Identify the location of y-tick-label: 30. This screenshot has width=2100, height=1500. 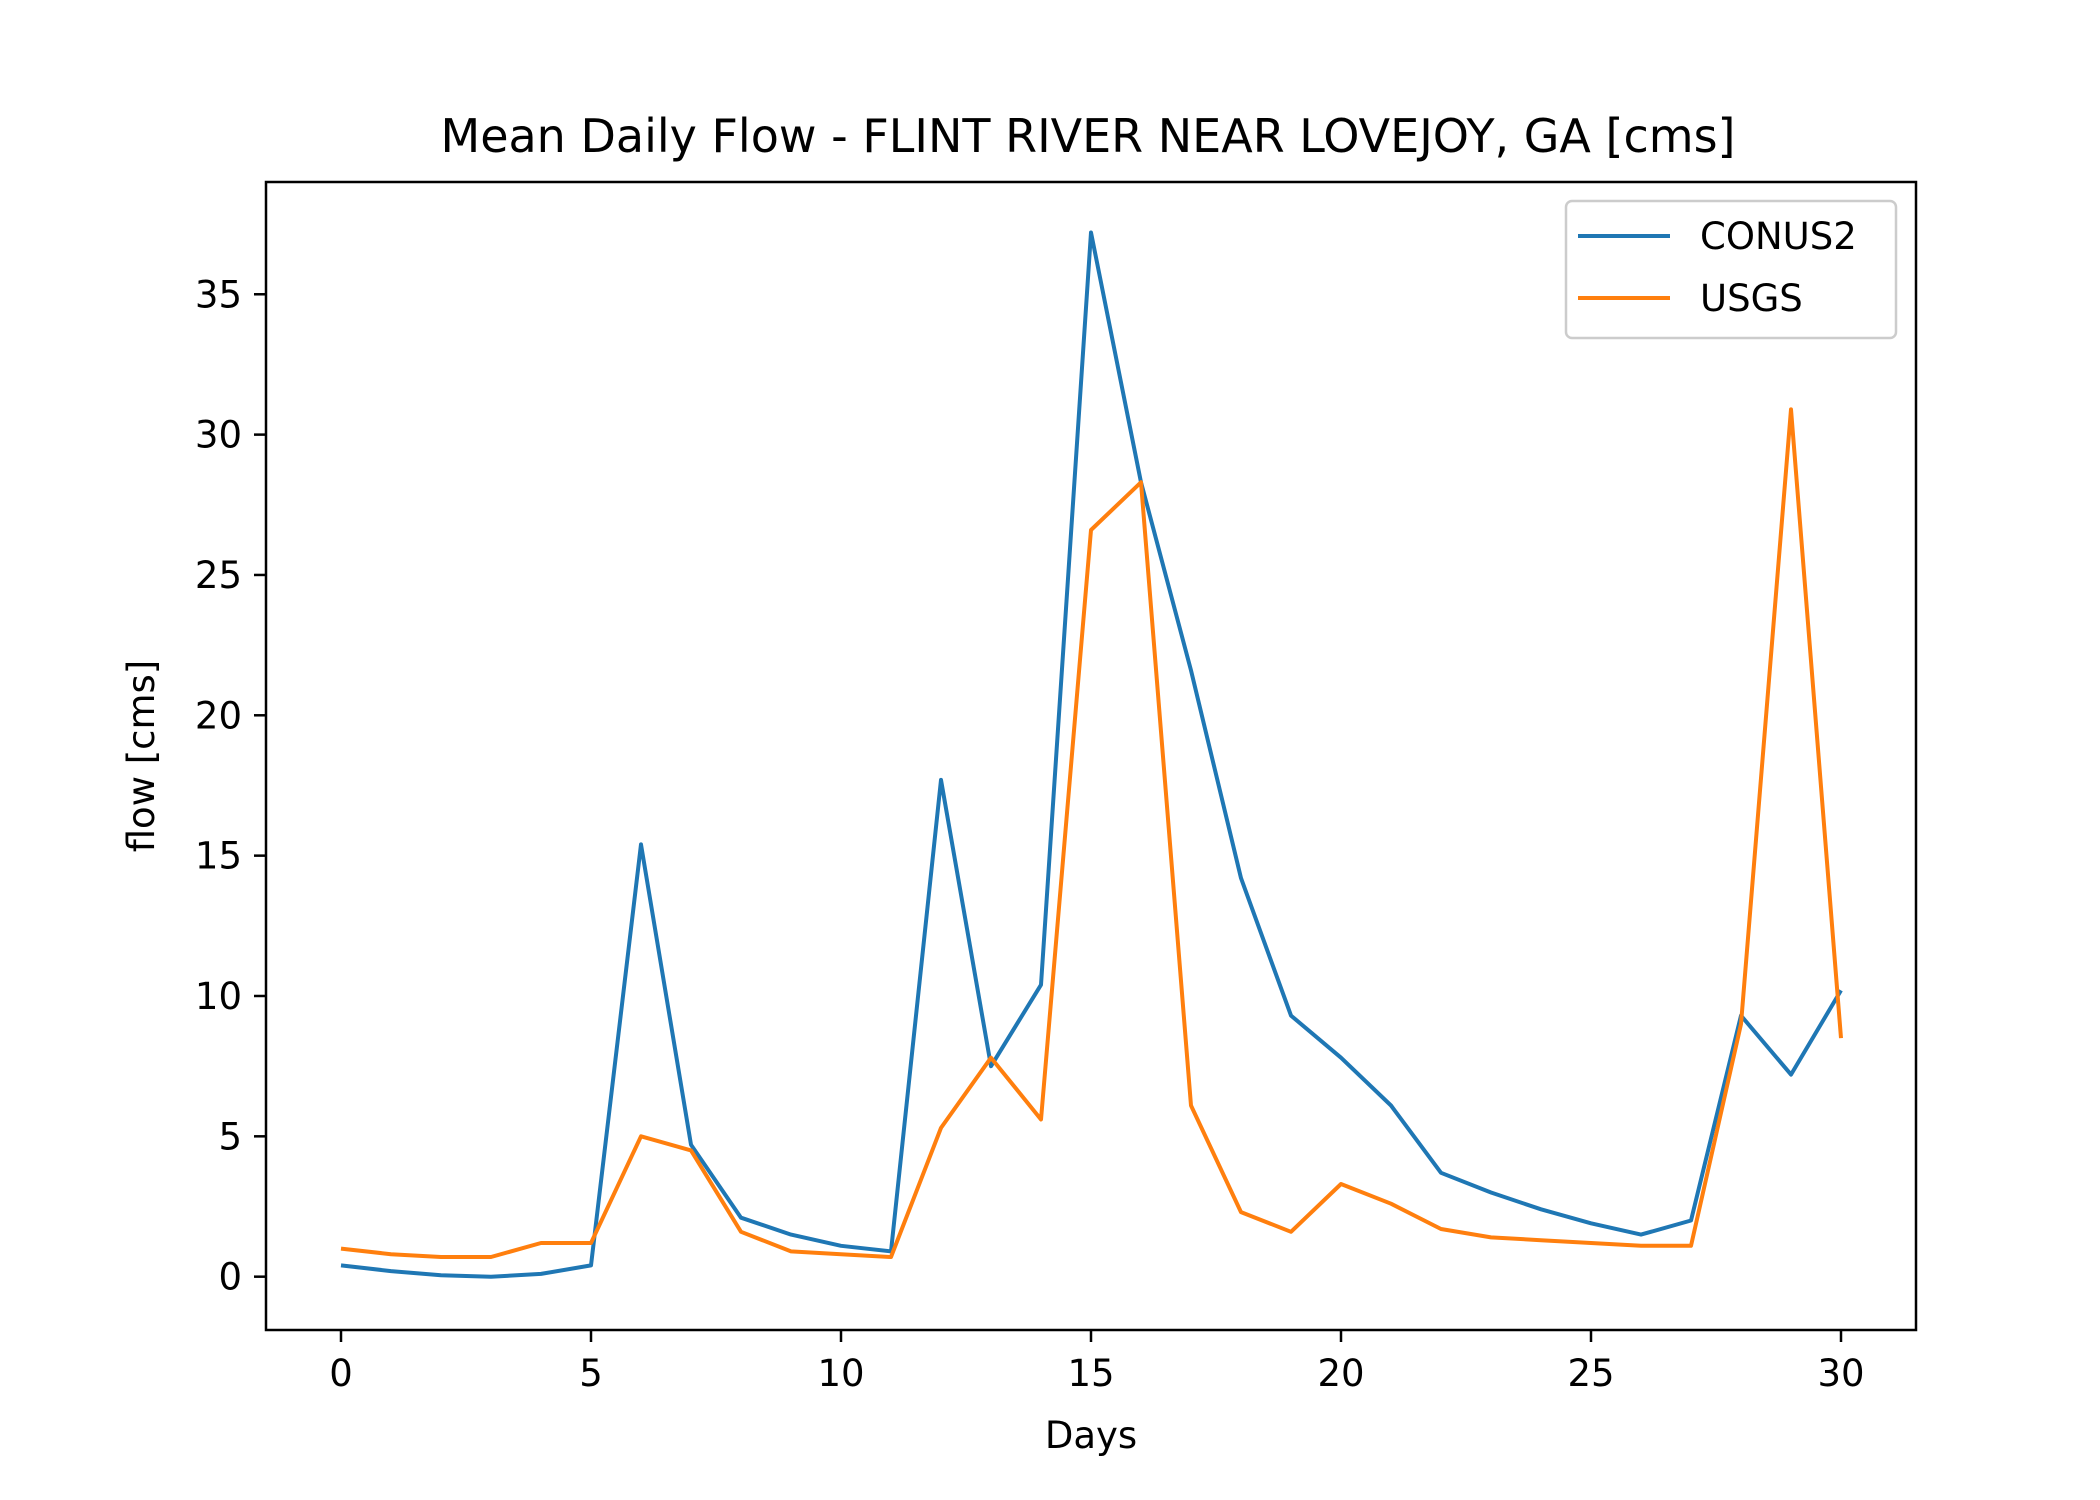
(218, 435).